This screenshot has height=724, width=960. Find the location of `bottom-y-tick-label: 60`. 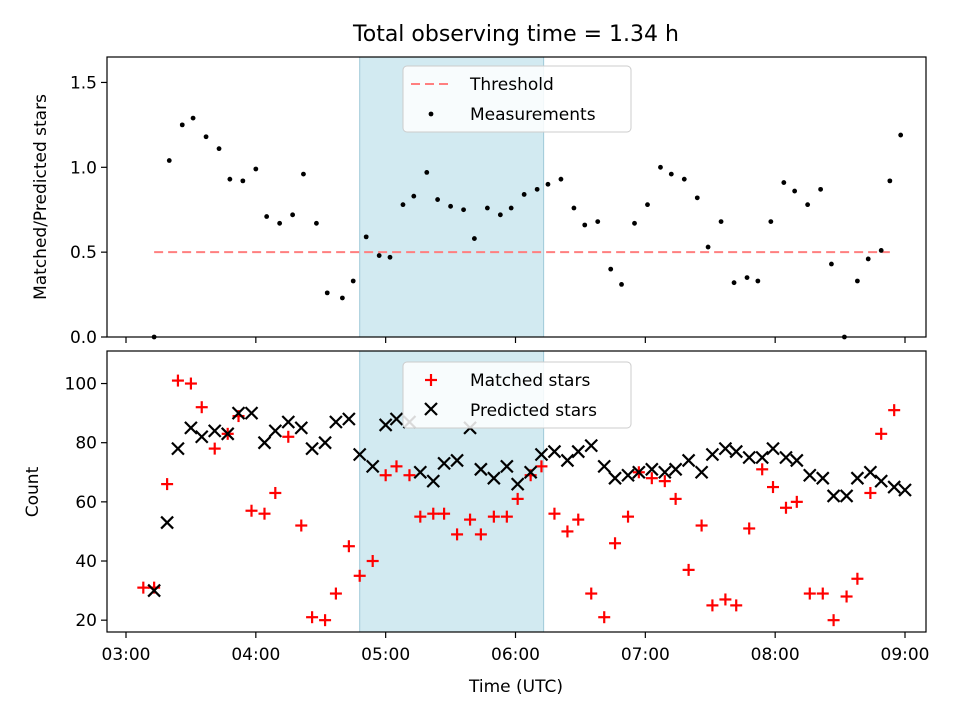

bottom-y-tick-label: 60 is located at coordinates (86, 503).